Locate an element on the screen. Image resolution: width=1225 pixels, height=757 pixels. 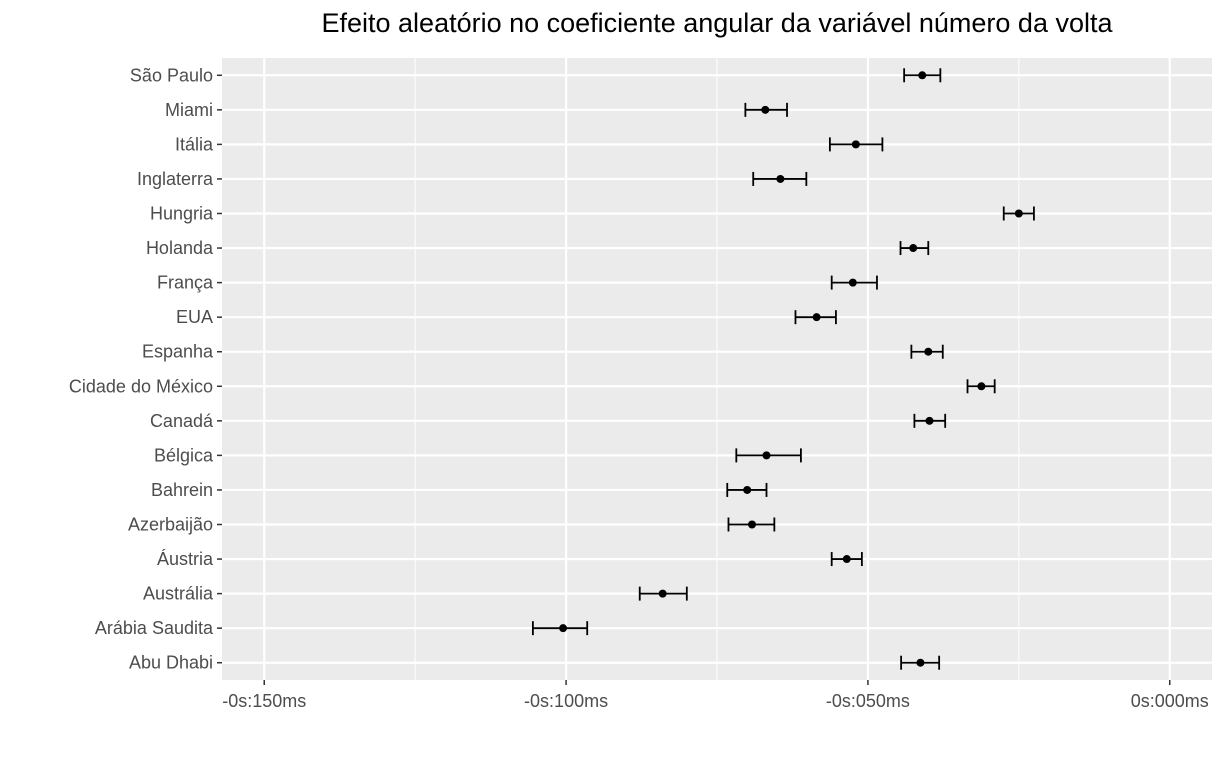
x-tick-label: -0s:100ms is located at coordinates (566, 701).